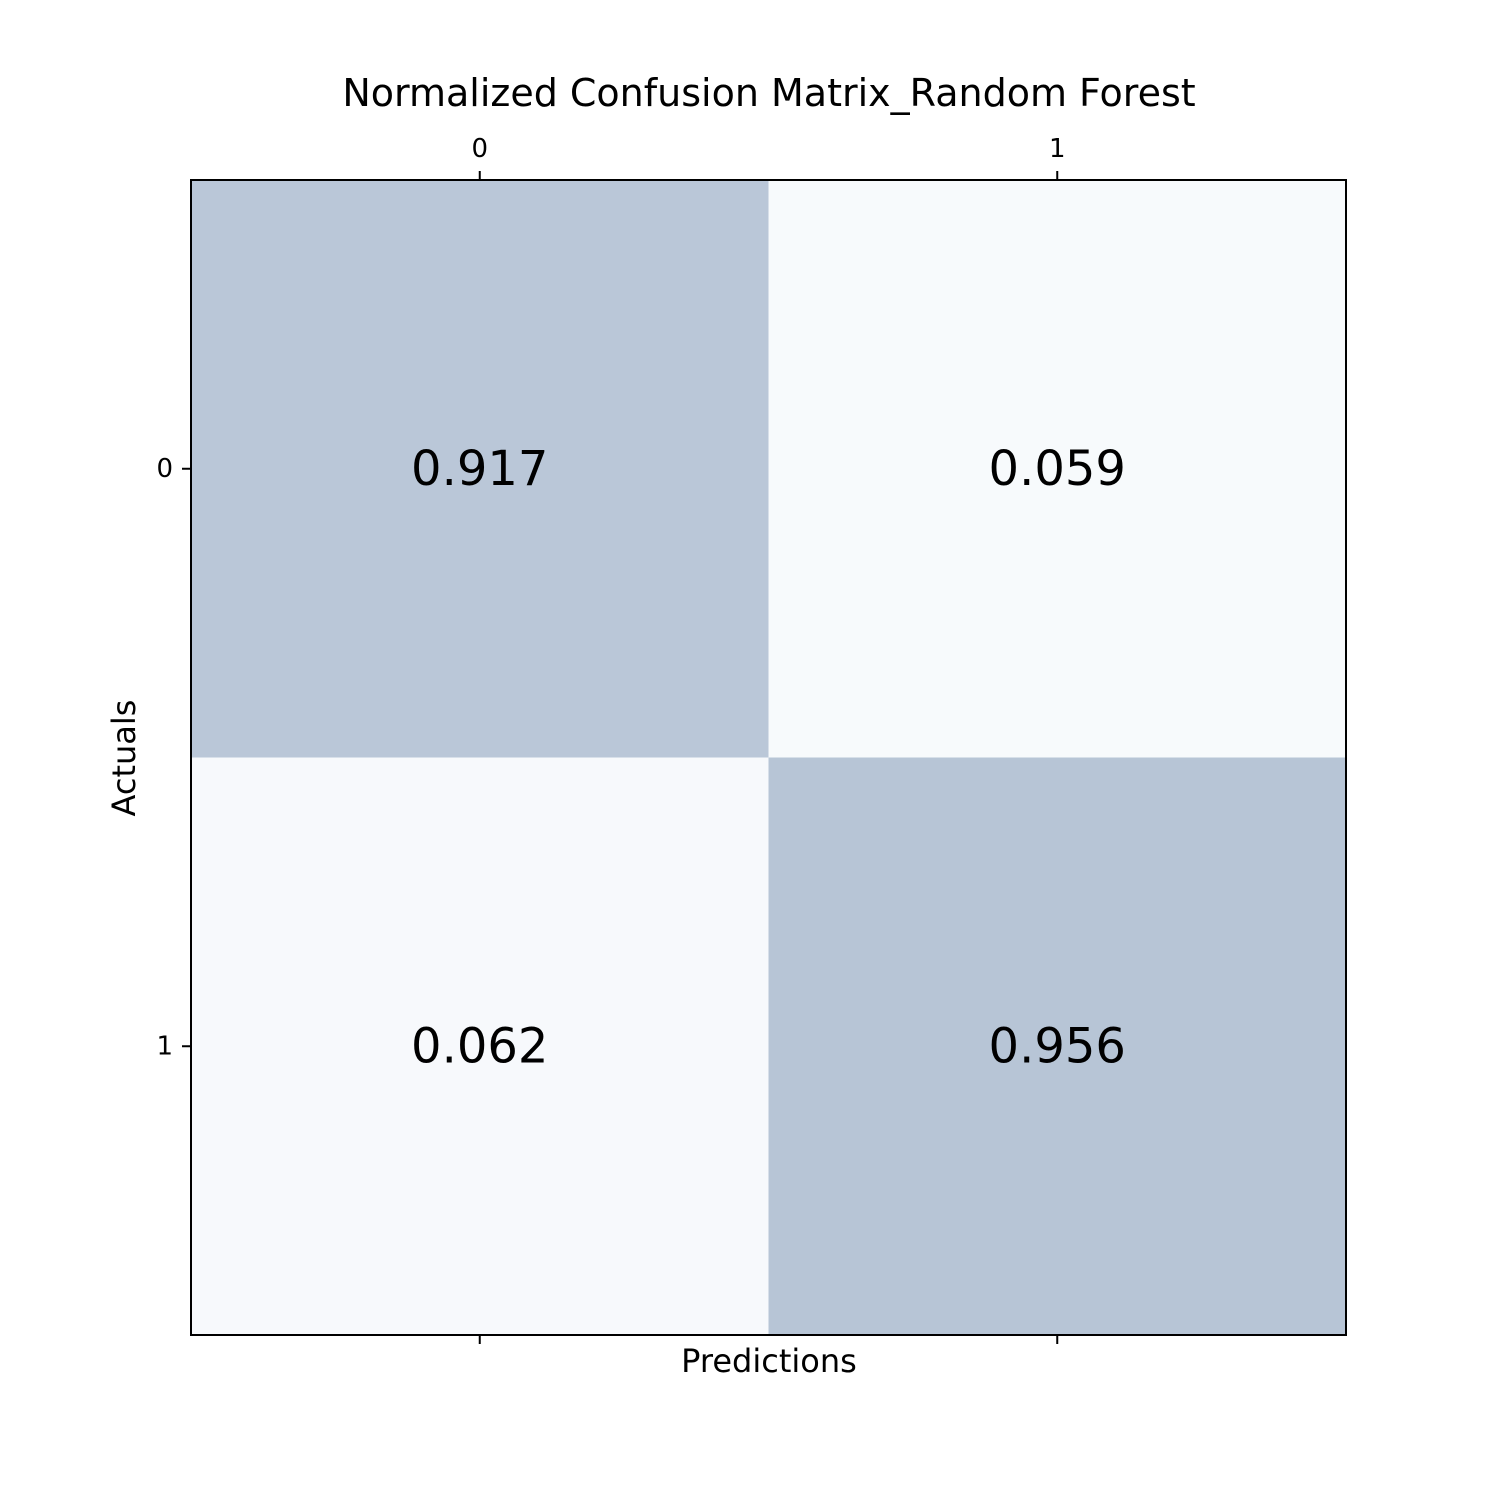 Image resolution: width=1500 pixels, height=1500 pixels. I want to click on heatmap-cell-r0-c0, so click(480, 469).